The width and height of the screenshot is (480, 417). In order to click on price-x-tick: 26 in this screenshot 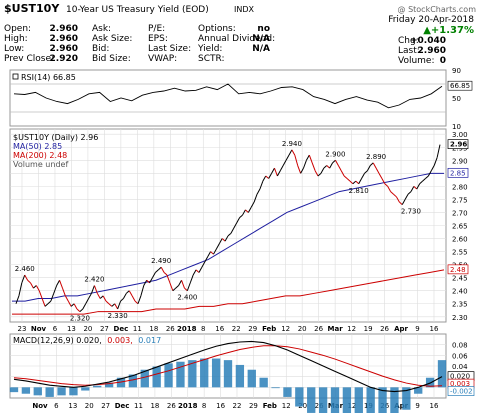, I will do `click(384, 329)`.